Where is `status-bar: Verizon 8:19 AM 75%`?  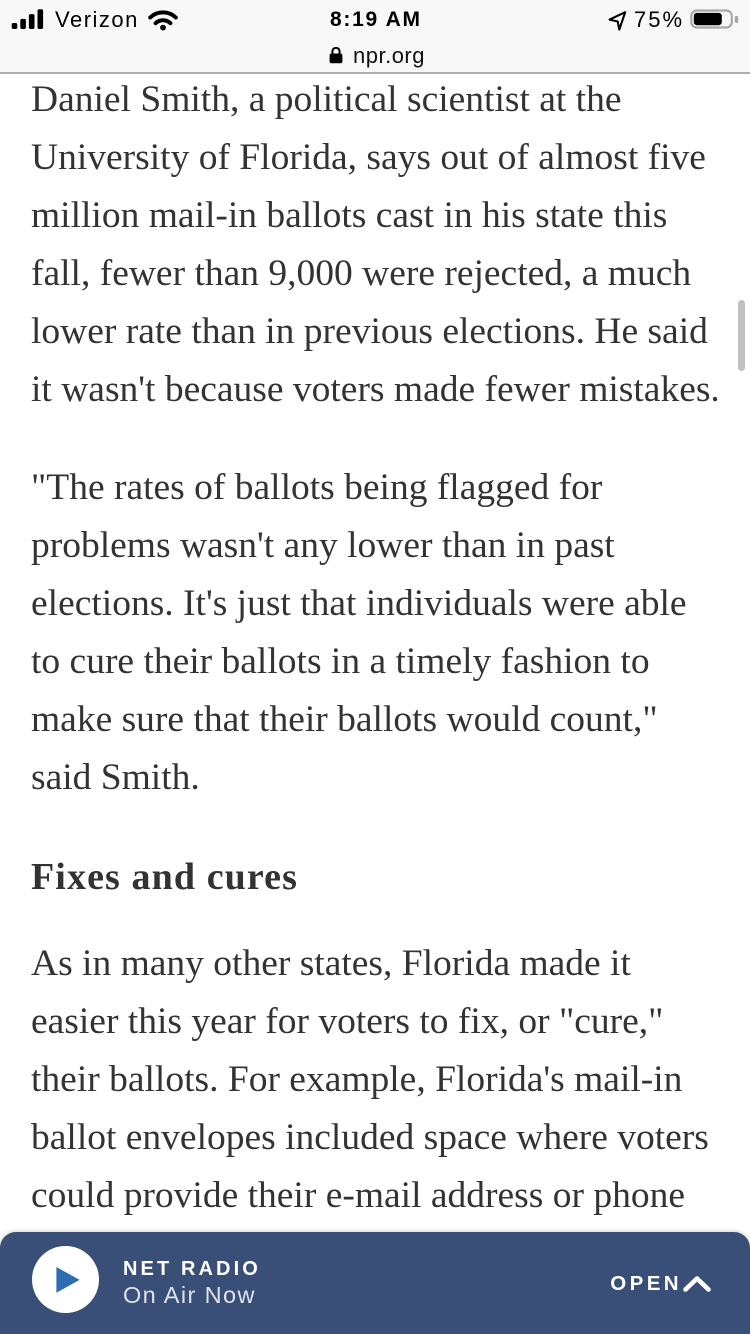 status-bar: Verizon 8:19 AM 75% is located at coordinates (375, 20).